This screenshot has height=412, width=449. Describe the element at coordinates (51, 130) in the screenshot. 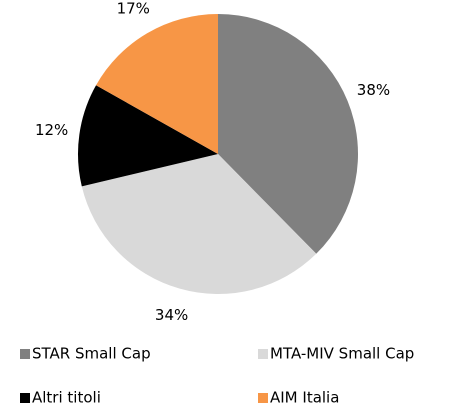

I see `data-label: 12%` at that location.